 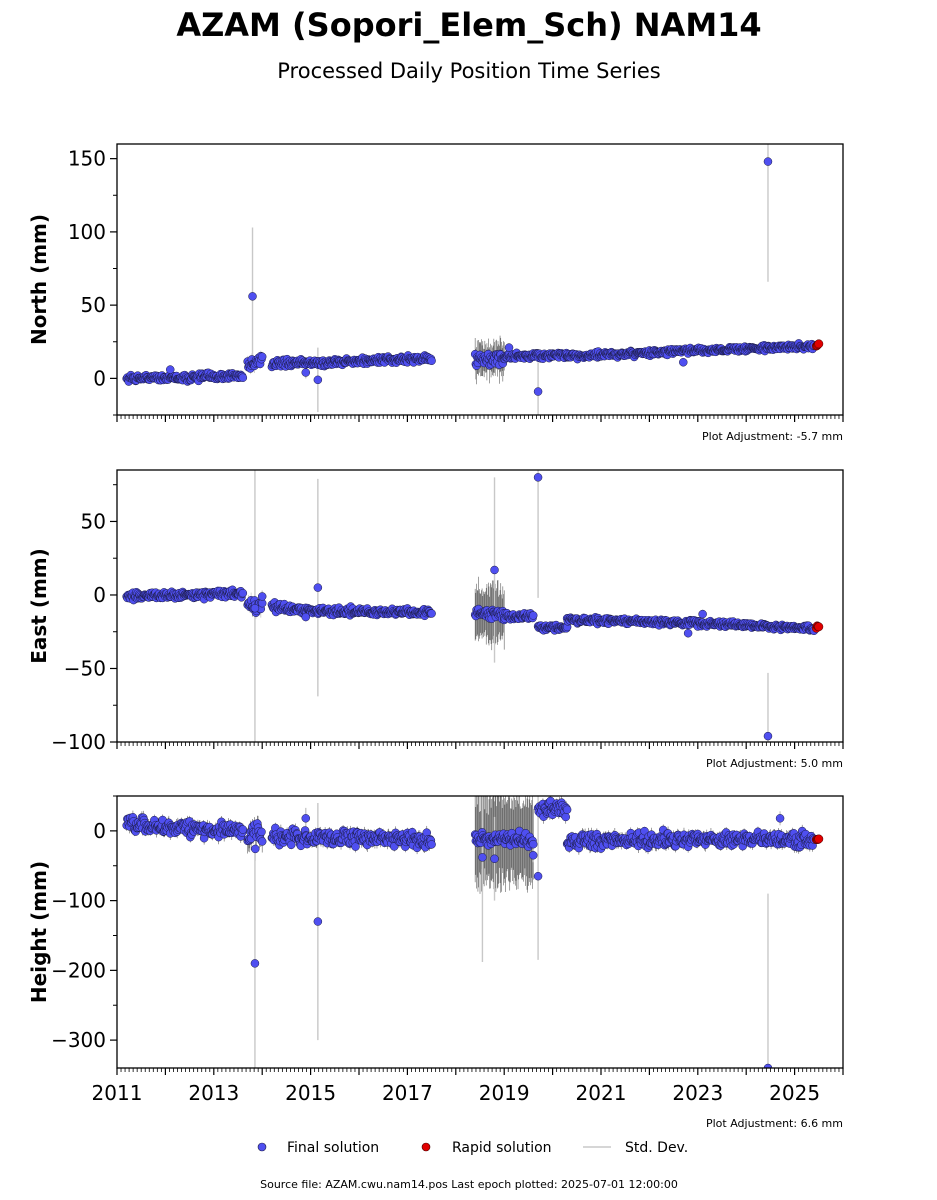 I want to click on y-tick-label: 100, so click(x=87, y=232).